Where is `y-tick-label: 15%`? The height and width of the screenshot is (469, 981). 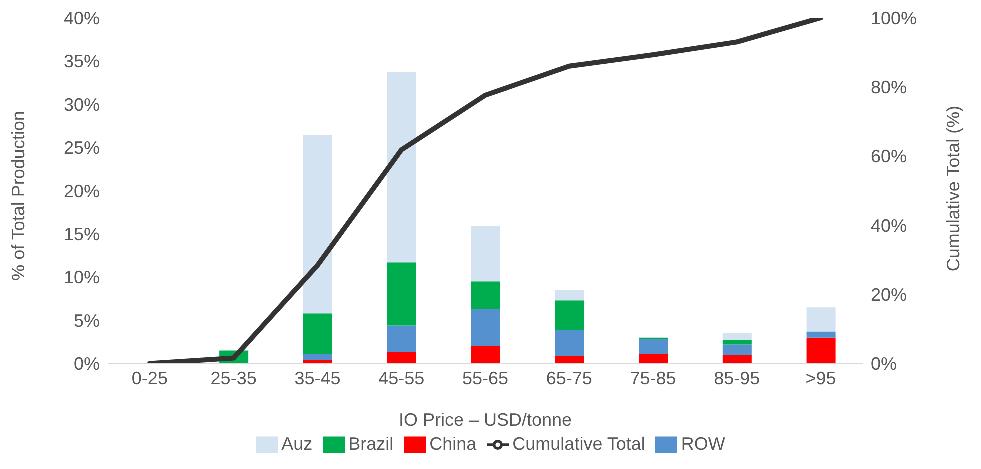 y-tick-label: 15% is located at coordinates (82, 234).